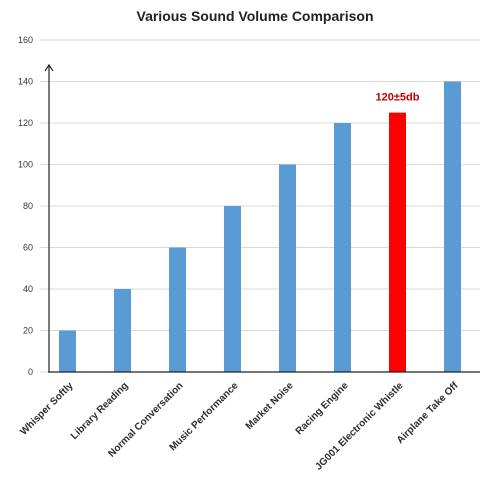 Image resolution: width=500 pixels, height=500 pixels. I want to click on category-label: Whisper Softly, so click(47, 409).